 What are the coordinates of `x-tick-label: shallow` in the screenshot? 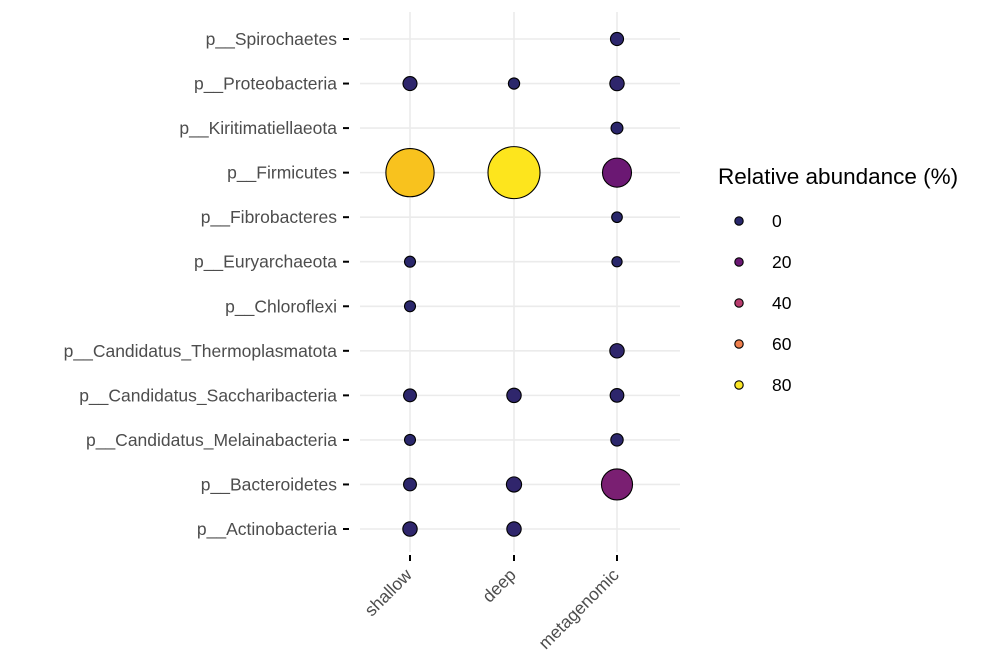 It's located at (388, 592).